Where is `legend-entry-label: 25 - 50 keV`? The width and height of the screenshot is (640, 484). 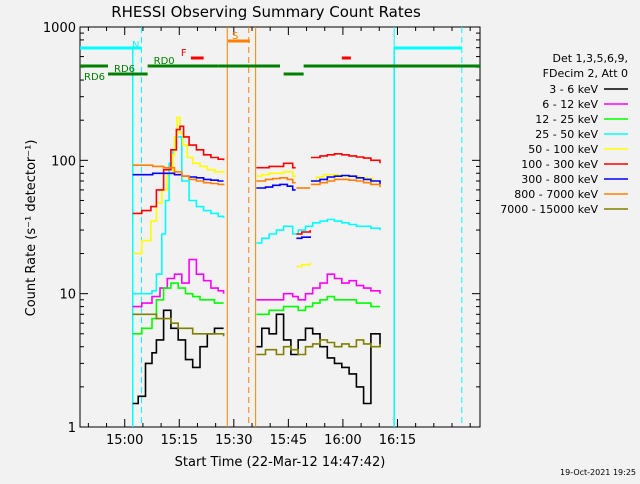
legend-entry-label: 25 - 50 keV is located at coordinates (566, 134).